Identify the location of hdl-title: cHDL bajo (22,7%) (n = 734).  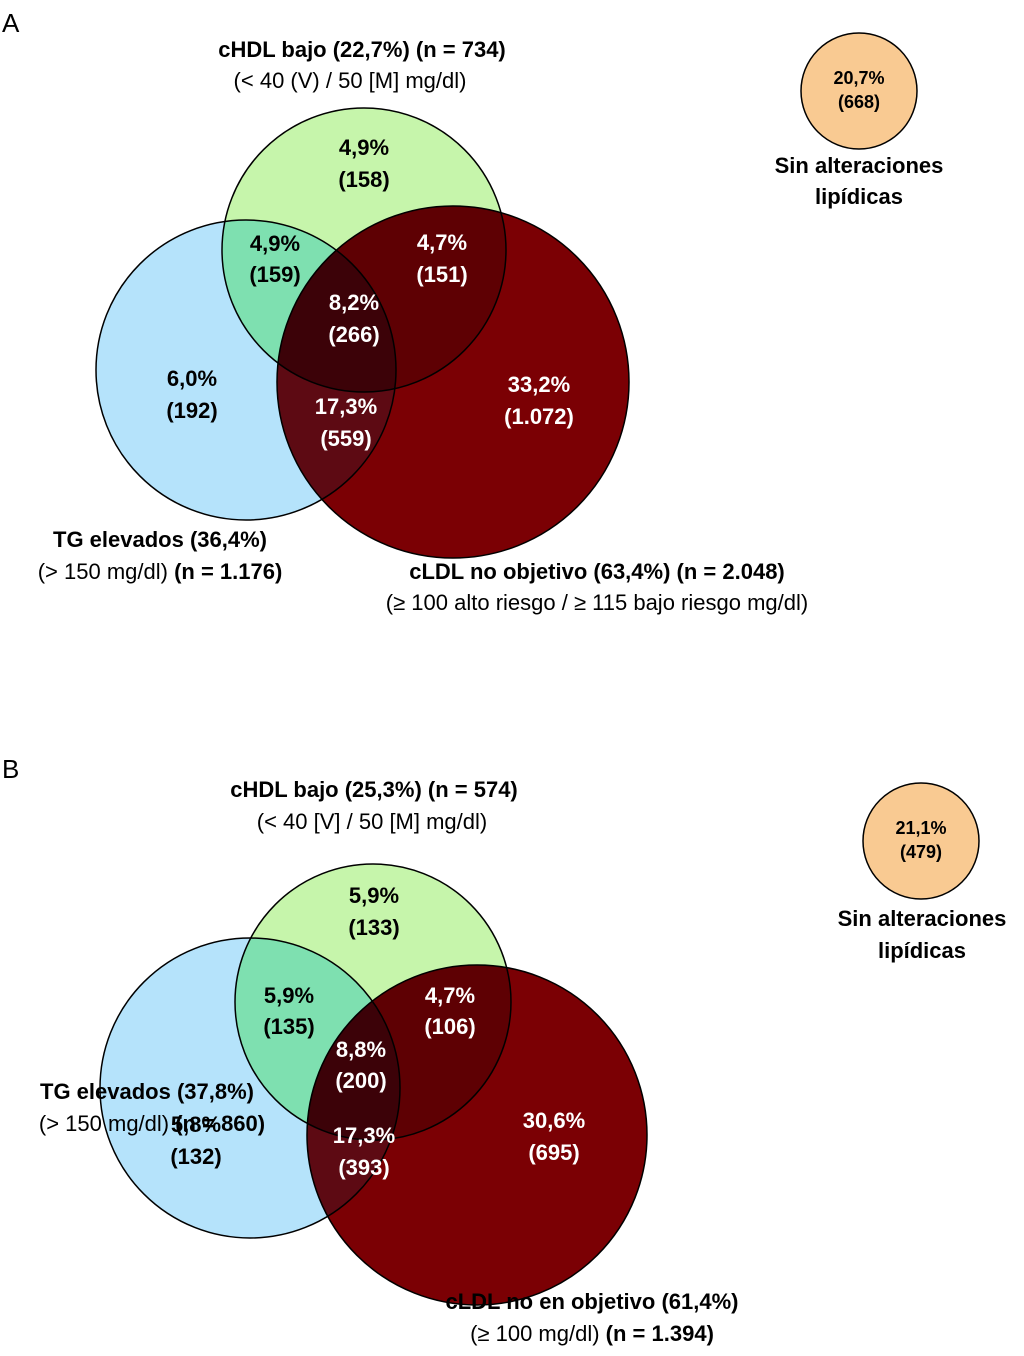
(362, 49).